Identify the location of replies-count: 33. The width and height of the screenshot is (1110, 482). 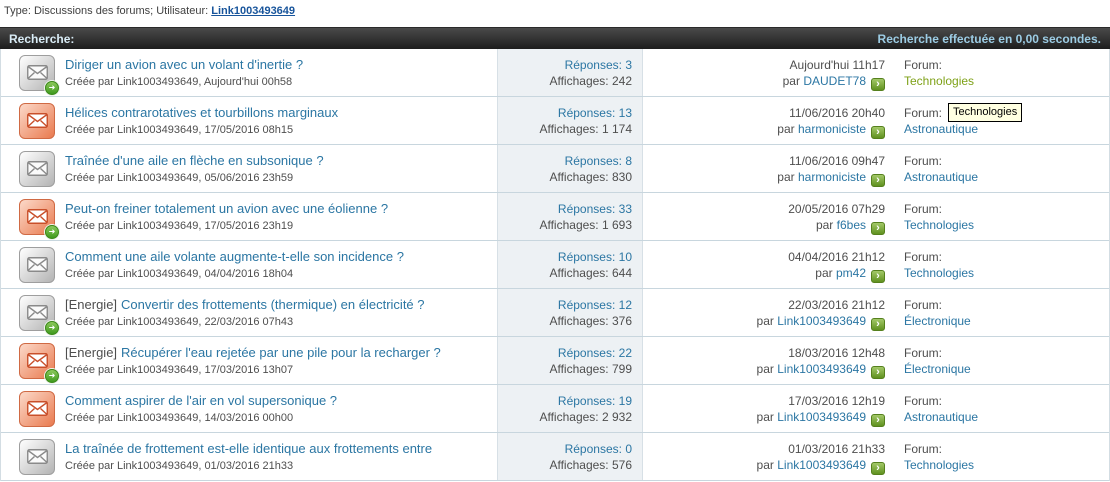
(625, 209).